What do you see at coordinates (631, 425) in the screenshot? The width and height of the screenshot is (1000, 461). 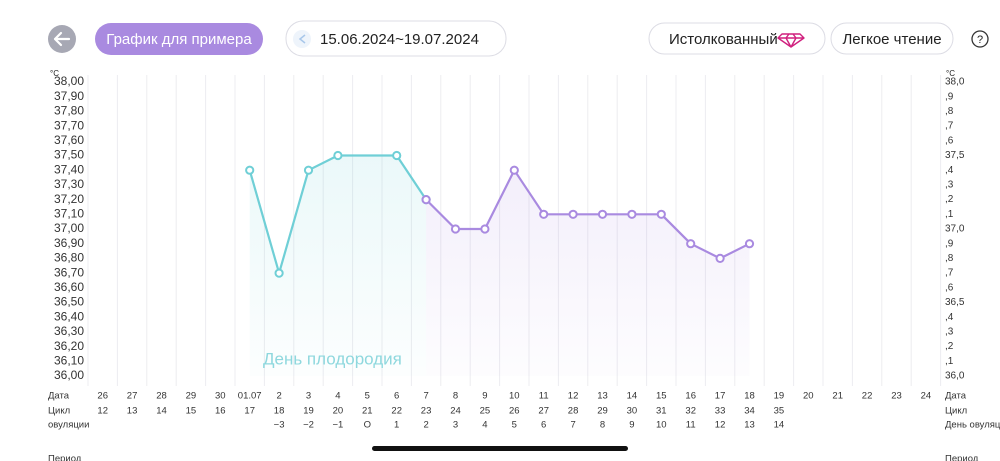 I see `ovulation-day: 9` at bounding box center [631, 425].